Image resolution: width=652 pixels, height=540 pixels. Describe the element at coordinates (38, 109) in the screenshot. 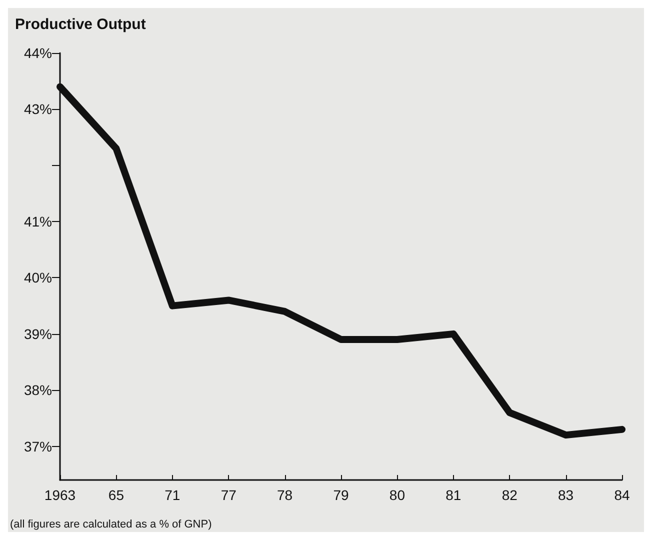

I see `y-tick-label: 43%` at that location.